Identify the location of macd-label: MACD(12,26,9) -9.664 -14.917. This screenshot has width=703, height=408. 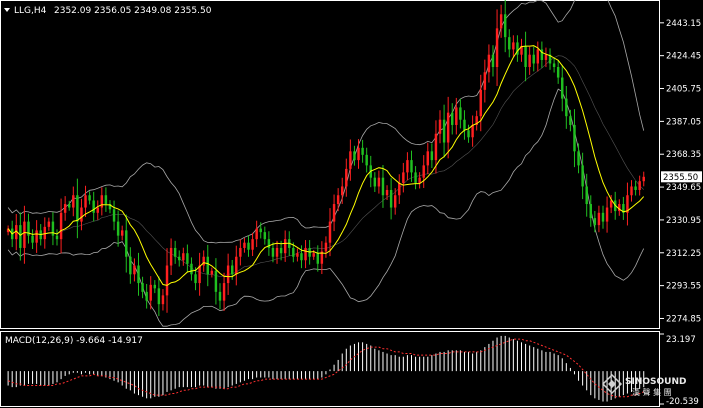
(74, 341).